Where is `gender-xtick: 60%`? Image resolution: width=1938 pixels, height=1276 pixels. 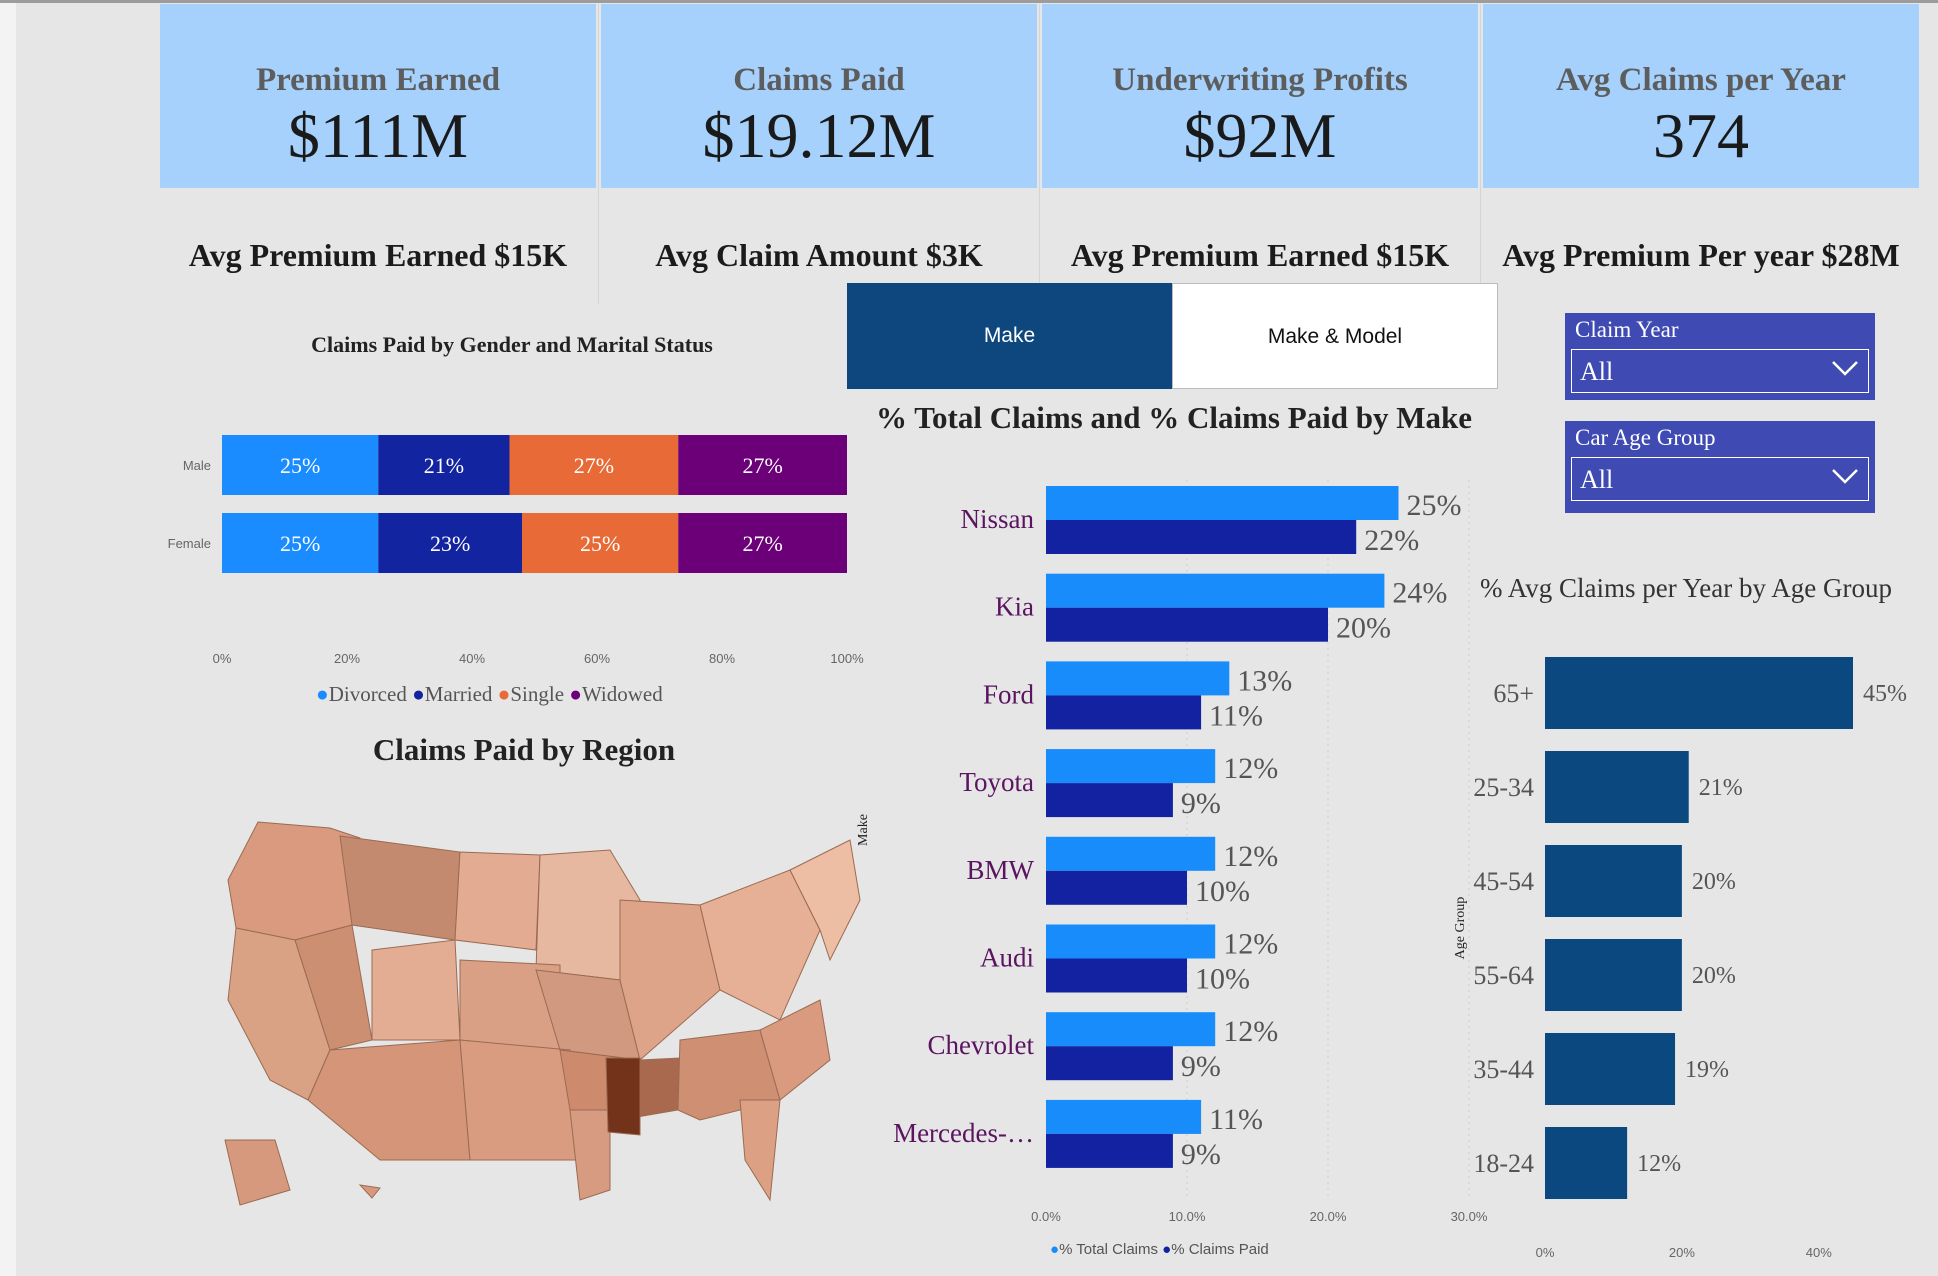 gender-xtick: 60% is located at coordinates (597, 658).